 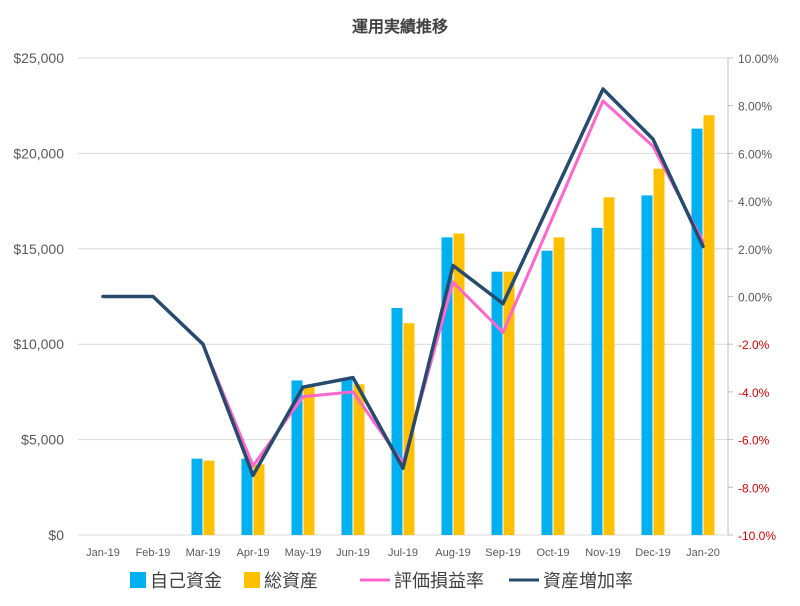 I want to click on right-axis-tick-label: 0.00%, so click(x=755, y=298).